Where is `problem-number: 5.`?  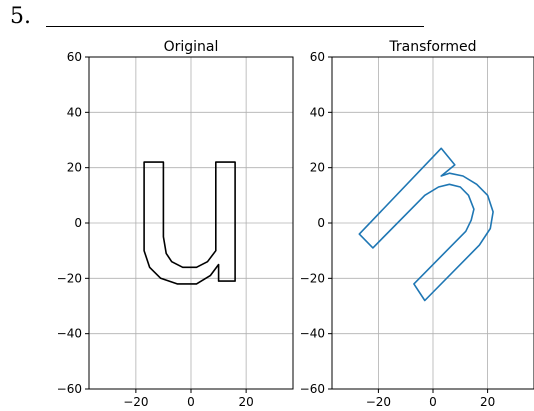
problem-number: 5. is located at coordinates (20, 16).